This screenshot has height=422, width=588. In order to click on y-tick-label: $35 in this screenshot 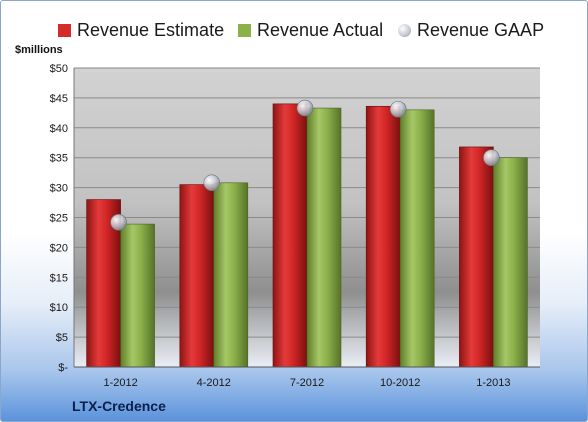, I will do `click(59, 159)`.